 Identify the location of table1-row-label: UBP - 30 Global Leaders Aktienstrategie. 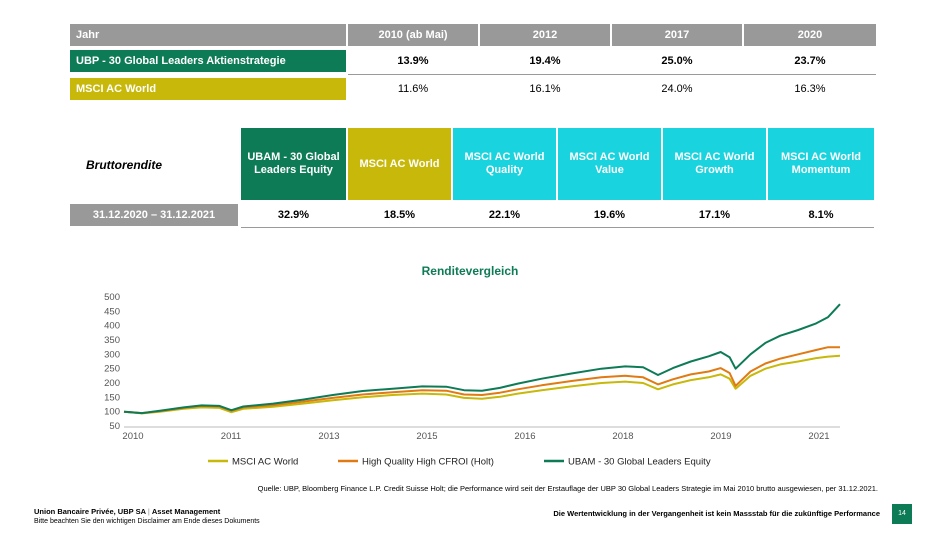
(208, 61).